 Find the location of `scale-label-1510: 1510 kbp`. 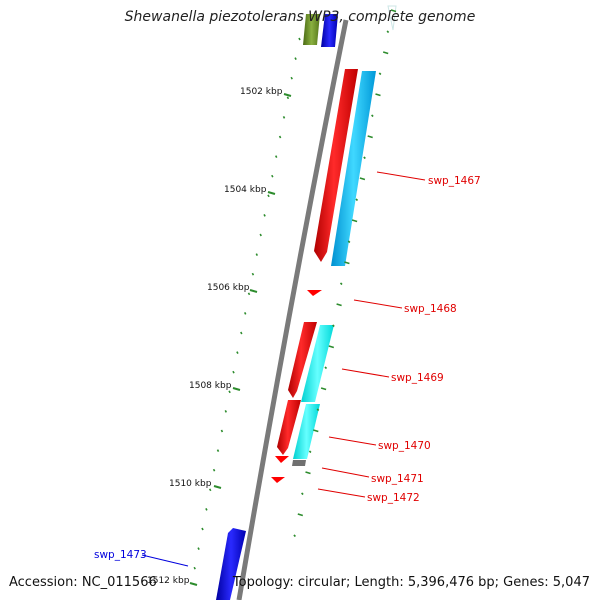

scale-label-1510: 1510 kbp is located at coordinates (190, 484).